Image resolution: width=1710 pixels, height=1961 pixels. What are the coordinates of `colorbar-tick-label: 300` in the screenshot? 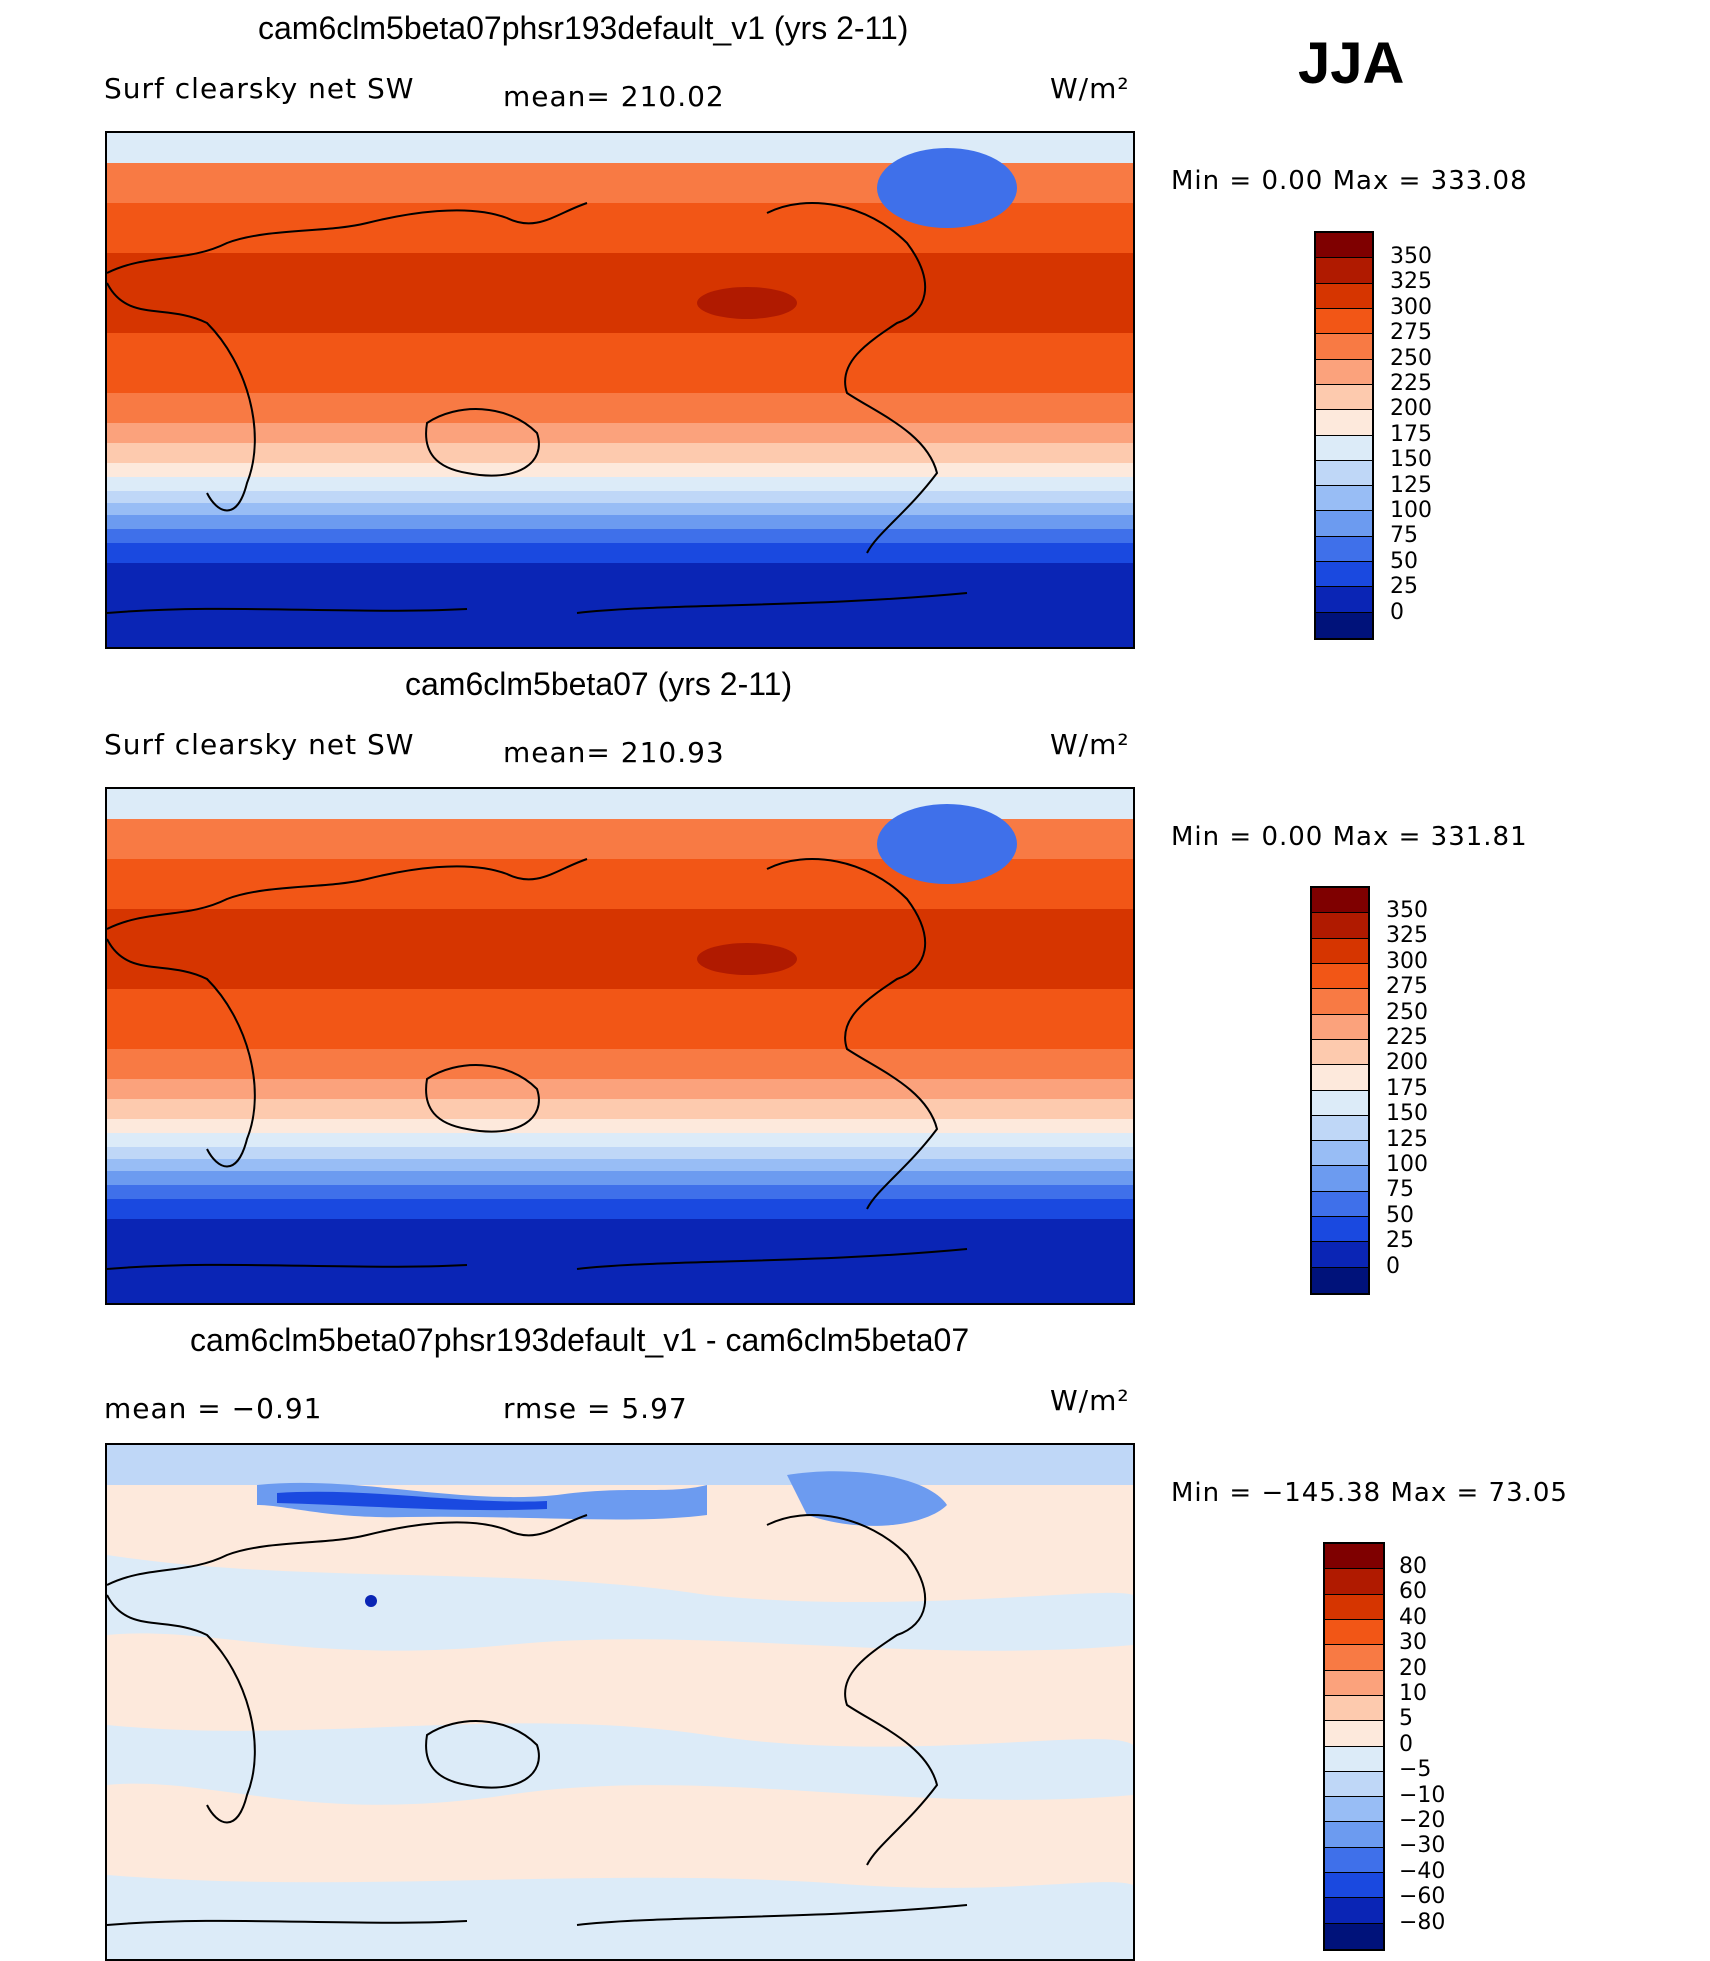 It's located at (1411, 307).